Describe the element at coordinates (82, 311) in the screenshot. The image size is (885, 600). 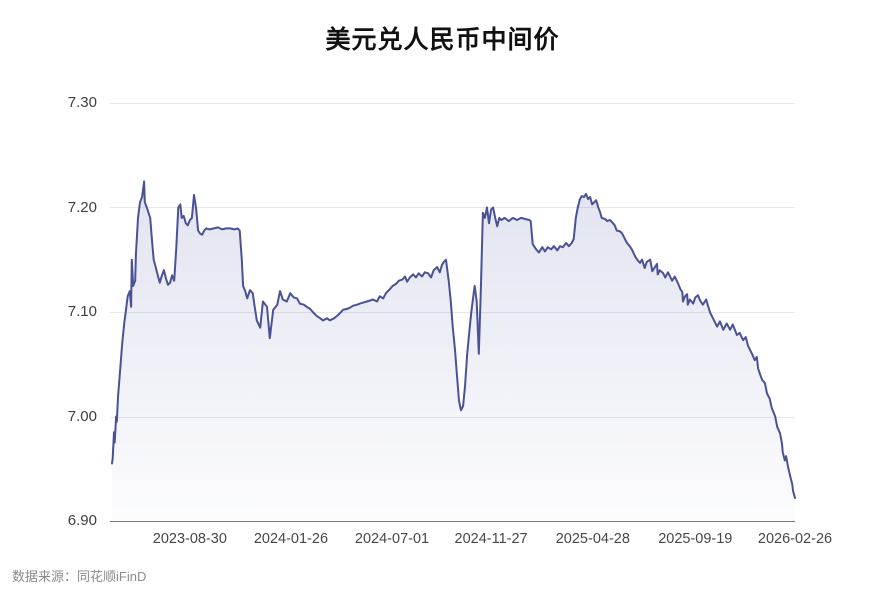
I see `y-tick-label: 7.10` at that location.